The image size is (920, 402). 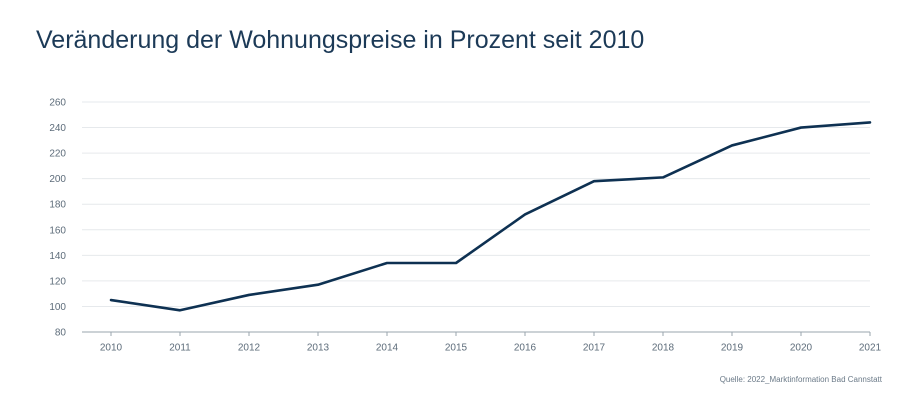 I want to click on x-tick-label: 2010, so click(x=111, y=348).